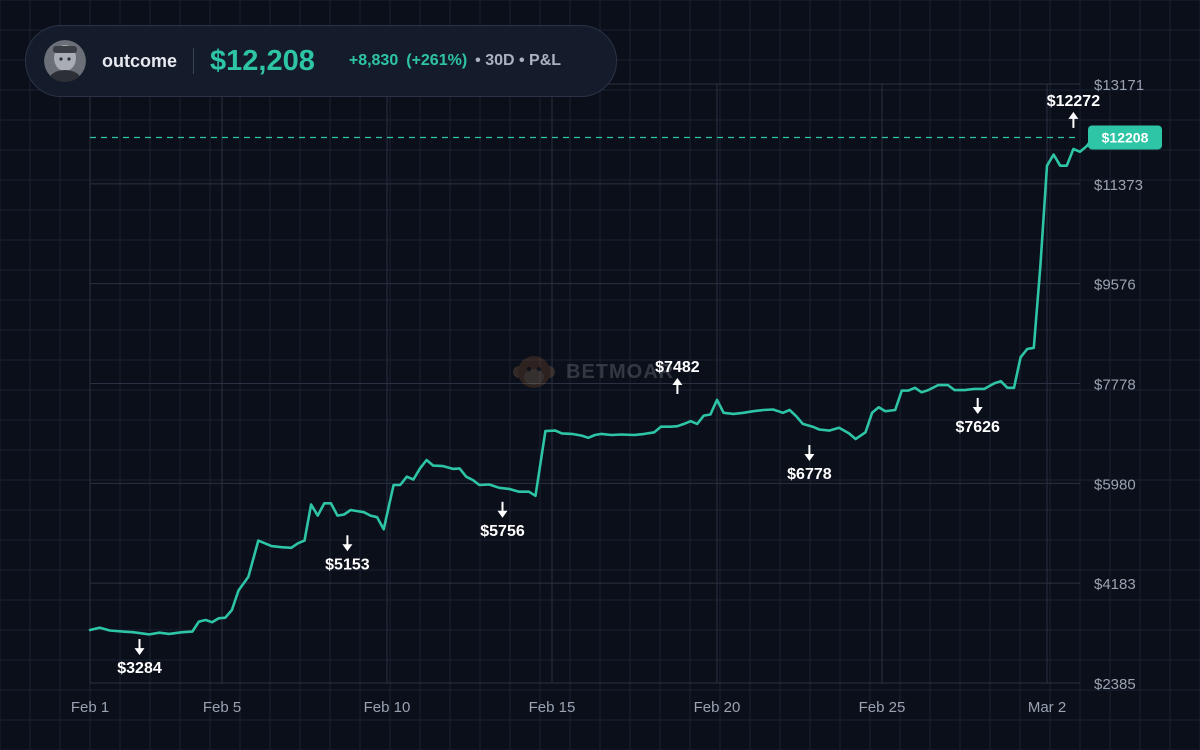 This screenshot has width=1200, height=750. I want to click on annotation-label: $6778, so click(809, 474).